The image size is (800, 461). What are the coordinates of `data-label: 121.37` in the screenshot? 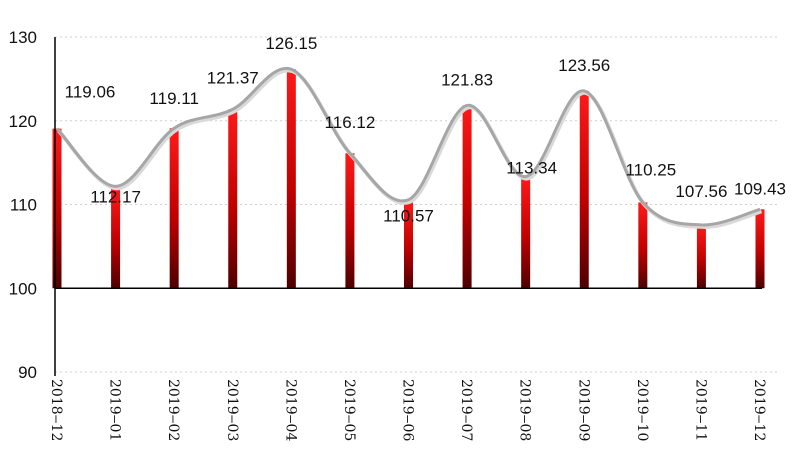 It's located at (233, 77).